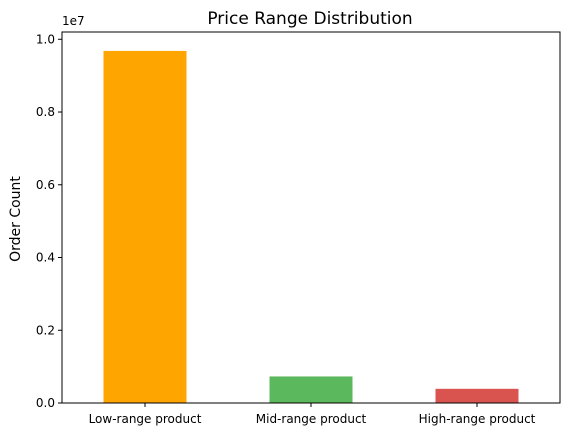  What do you see at coordinates (45, 39) in the screenshot?
I see `y-tick-label-5: 1.0` at bounding box center [45, 39].